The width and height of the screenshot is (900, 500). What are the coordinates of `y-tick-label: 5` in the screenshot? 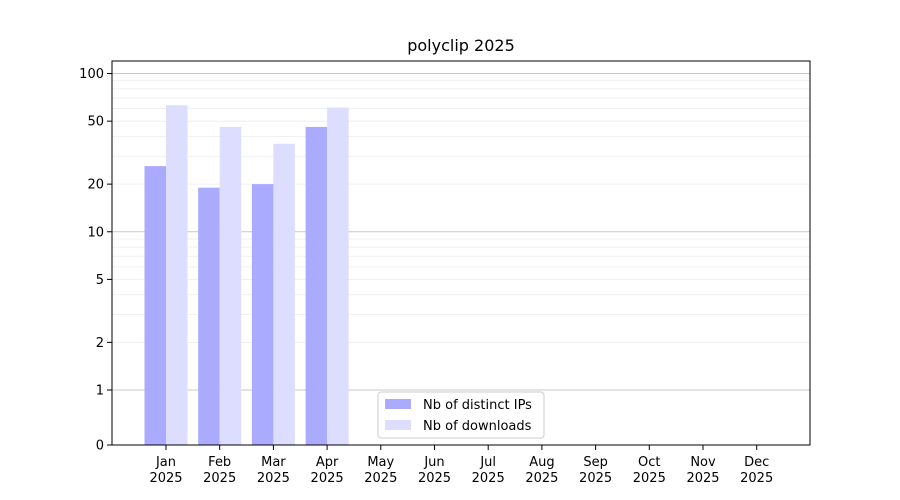 It's located at (100, 280).